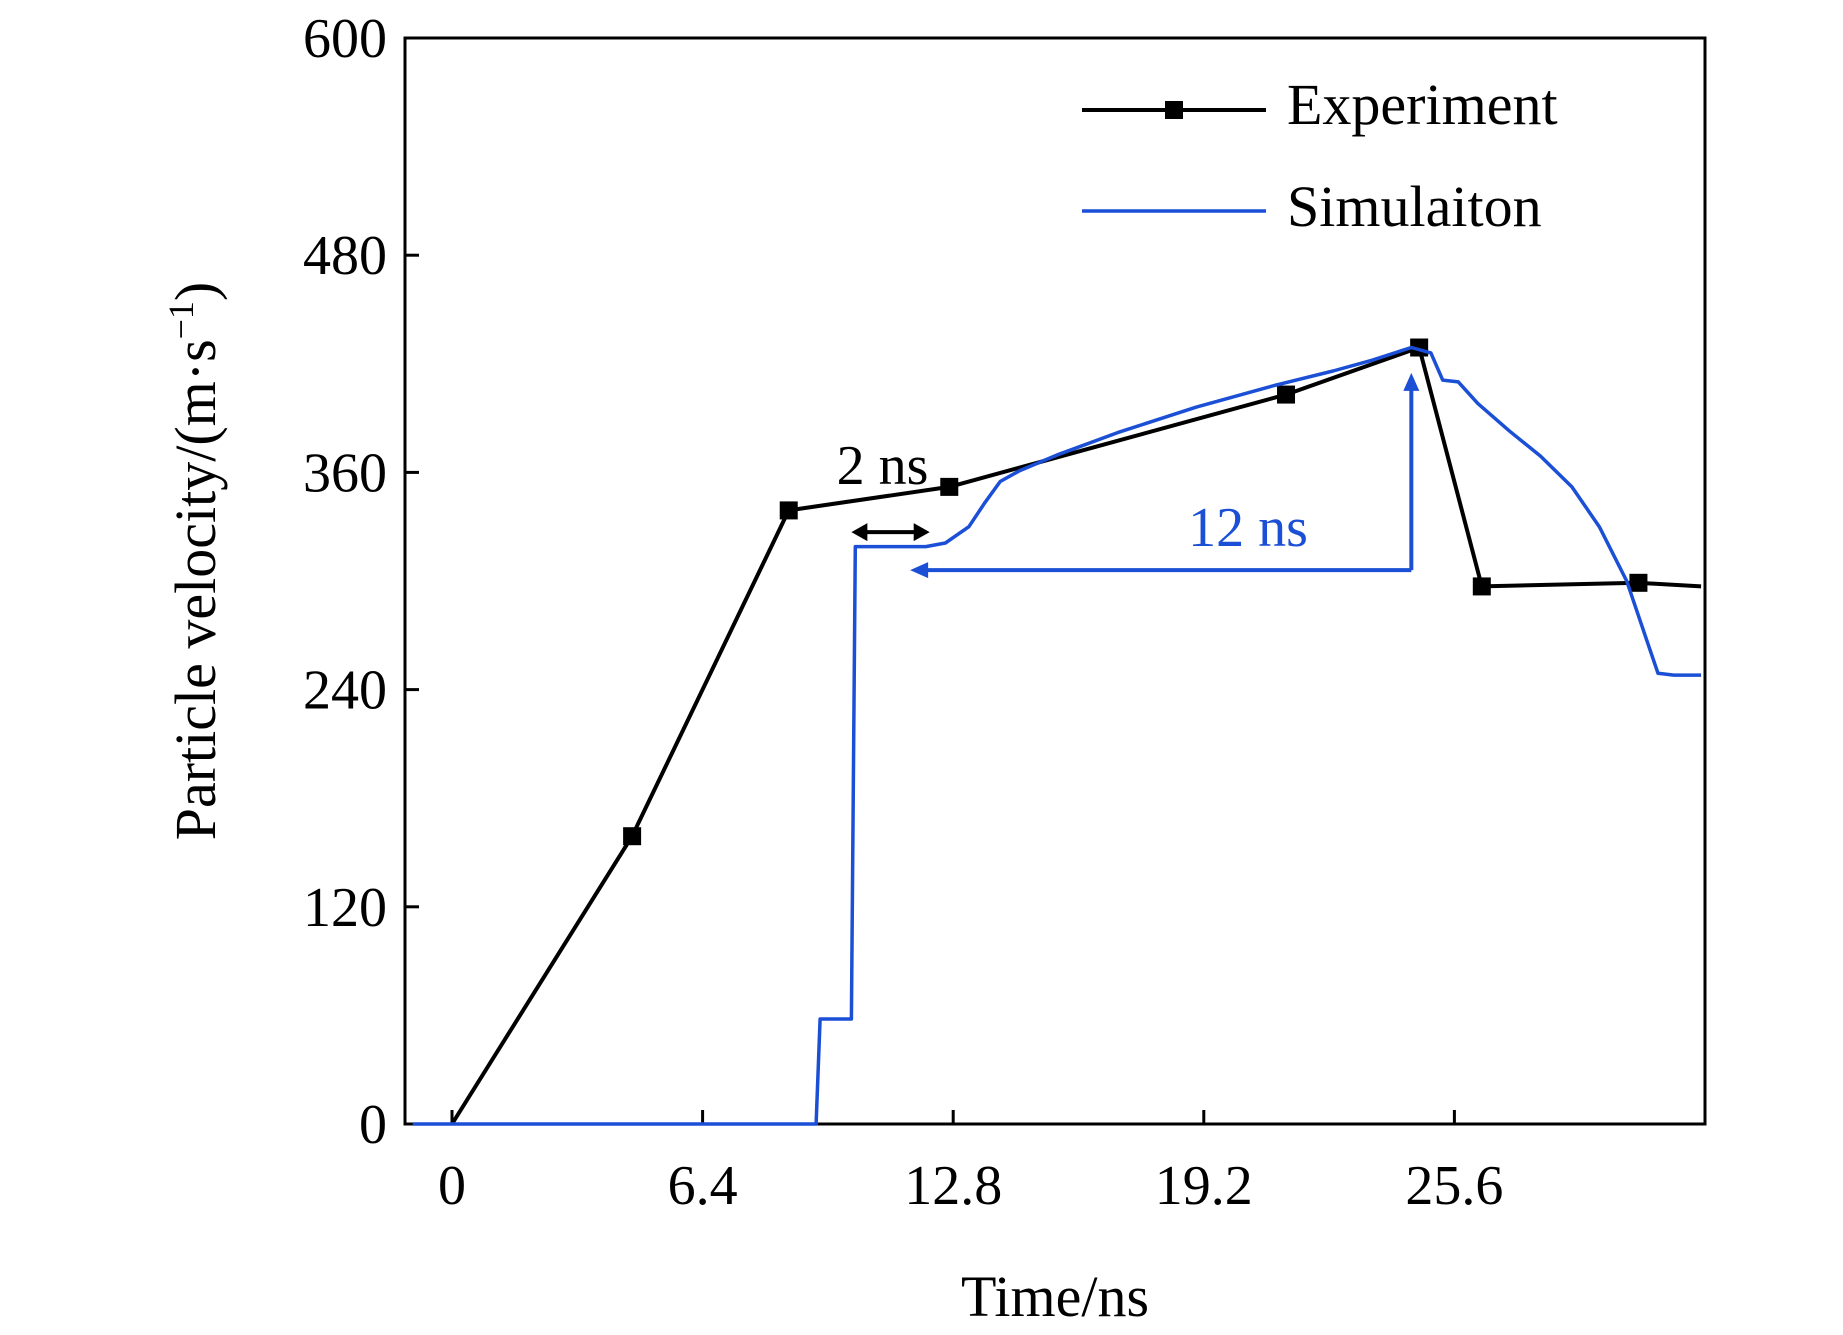 The width and height of the screenshot is (1843, 1335). I want to click on x-tick-label: 25.6, so click(1454, 1186).